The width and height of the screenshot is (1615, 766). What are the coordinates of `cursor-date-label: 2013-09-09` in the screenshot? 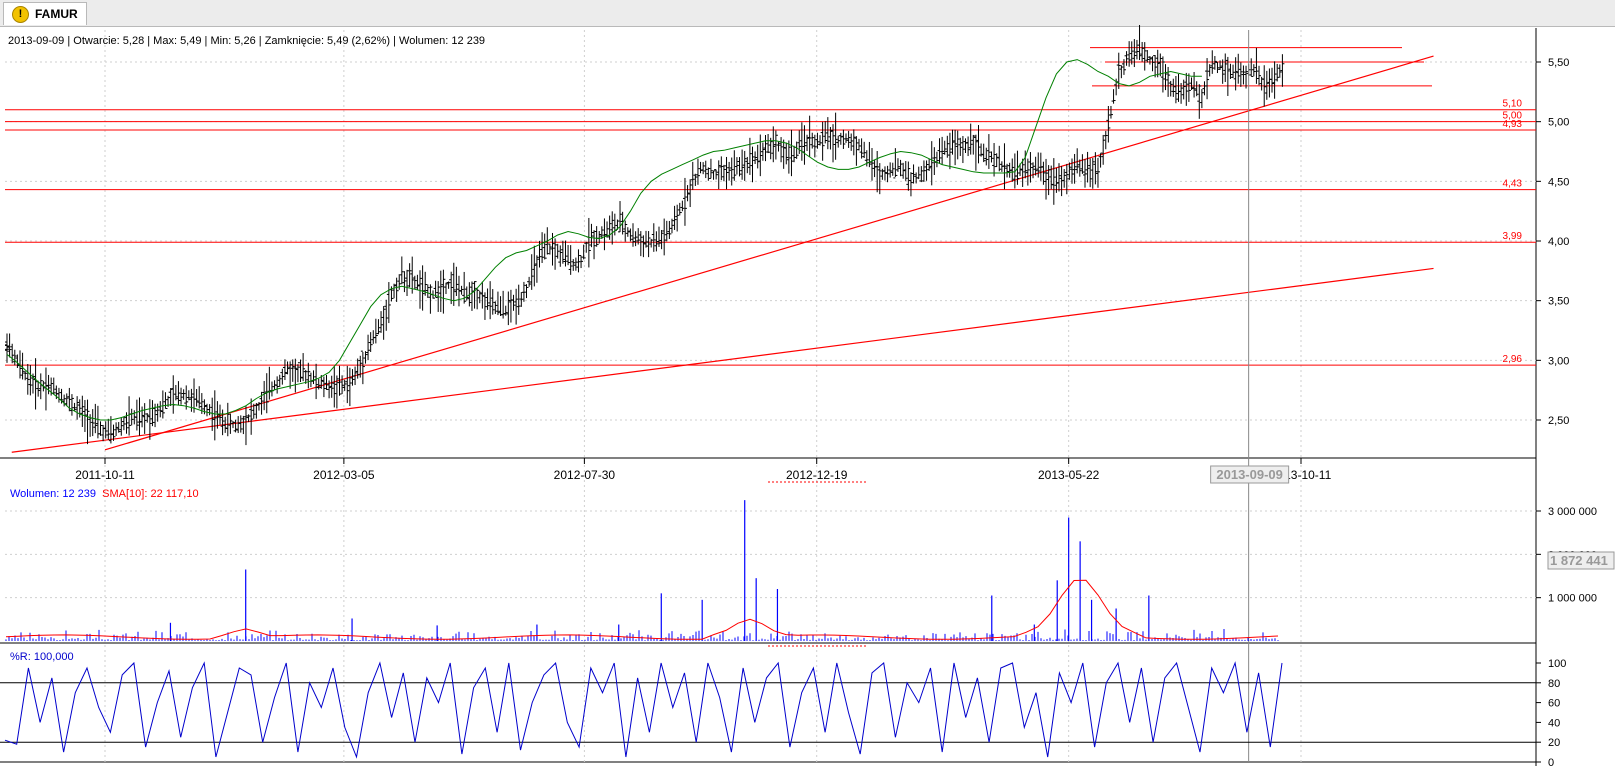 It's located at (1249, 474).